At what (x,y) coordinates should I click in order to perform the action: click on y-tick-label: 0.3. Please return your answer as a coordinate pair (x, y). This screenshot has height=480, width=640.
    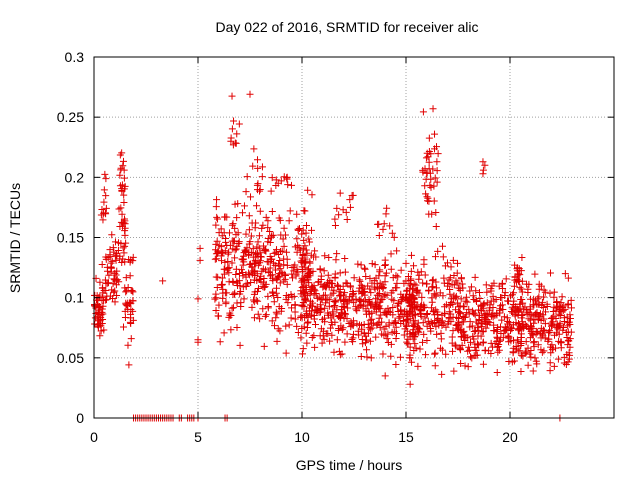
    Looking at the image, I should click on (75, 57).